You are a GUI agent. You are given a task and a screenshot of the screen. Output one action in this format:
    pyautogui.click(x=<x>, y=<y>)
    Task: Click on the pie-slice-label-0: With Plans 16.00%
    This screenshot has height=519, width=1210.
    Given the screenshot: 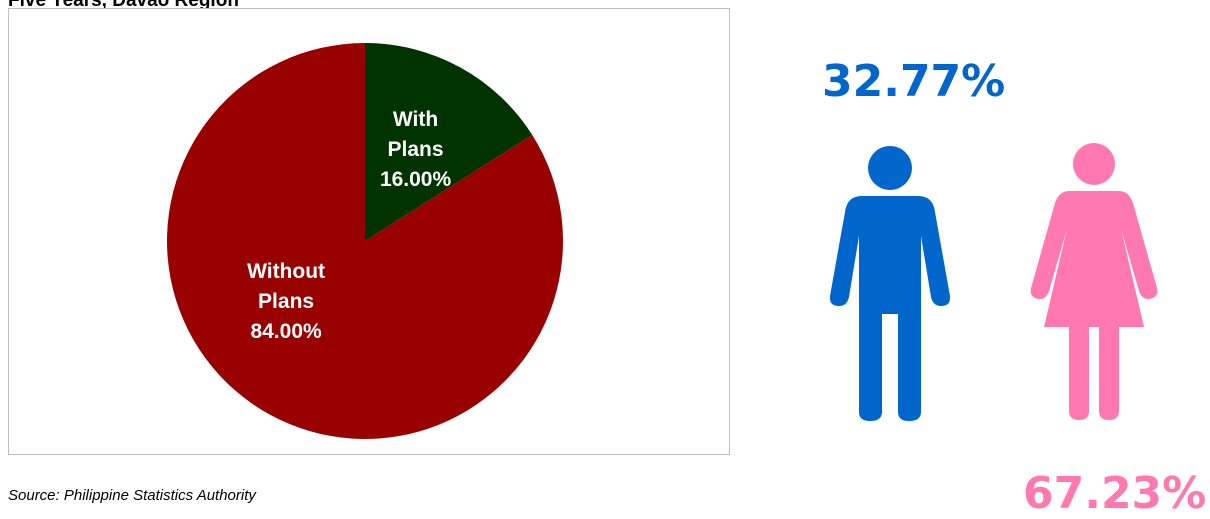 What is the action you would take?
    pyautogui.click(x=416, y=149)
    